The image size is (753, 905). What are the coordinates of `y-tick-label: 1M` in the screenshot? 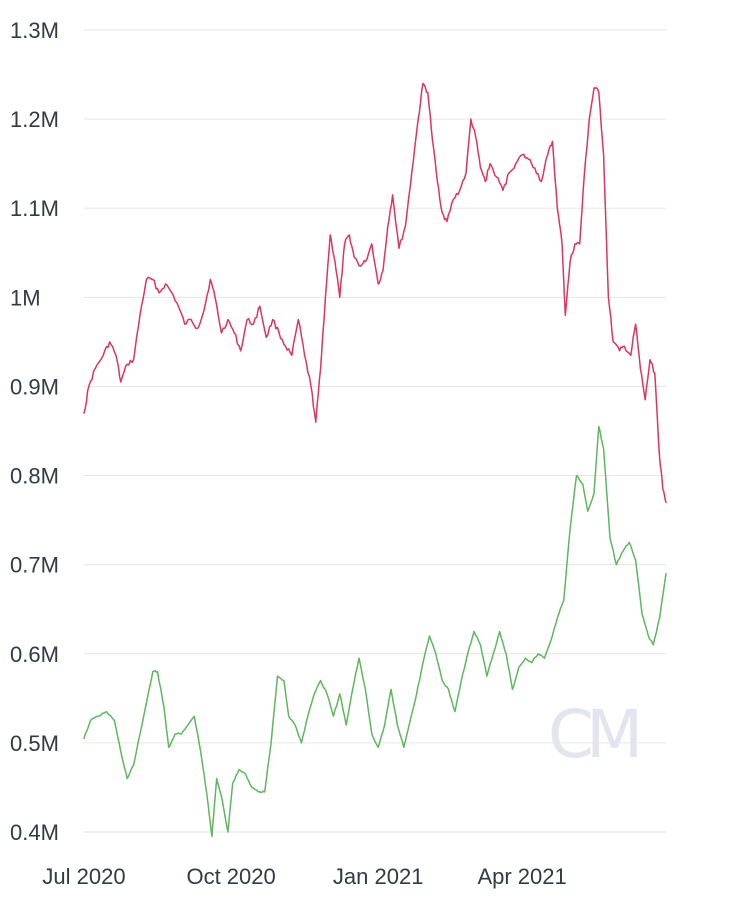 It's located at (25, 297).